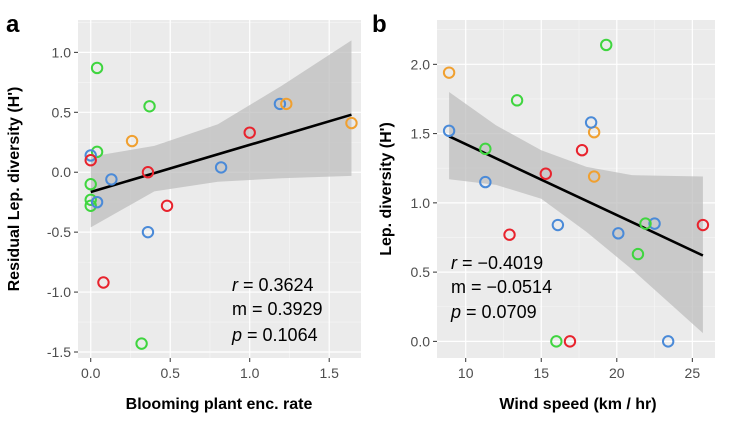  I want to click on stat-r-a: r = 0.3624, so click(273, 285).